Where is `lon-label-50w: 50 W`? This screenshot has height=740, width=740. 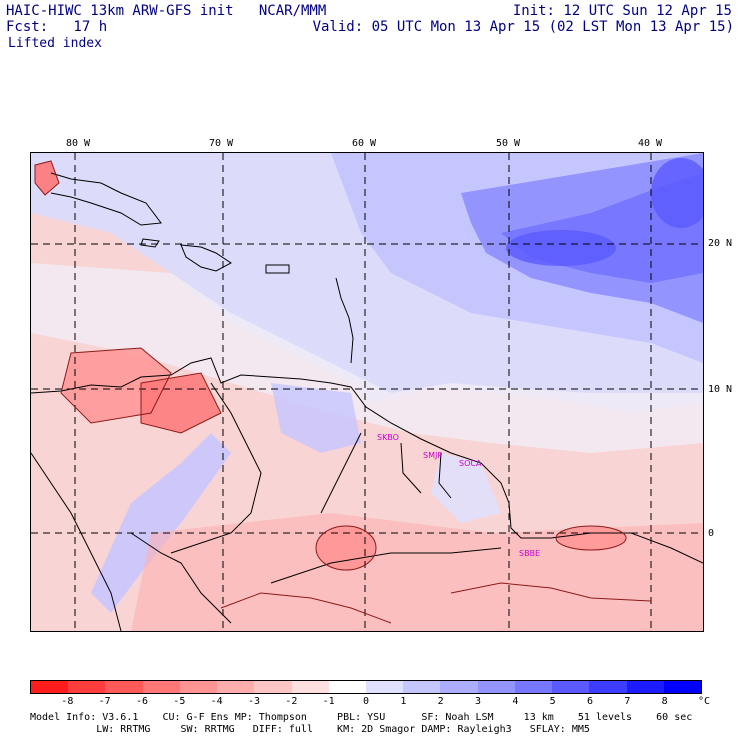
lon-label-50w: 50 W is located at coordinates (508, 143).